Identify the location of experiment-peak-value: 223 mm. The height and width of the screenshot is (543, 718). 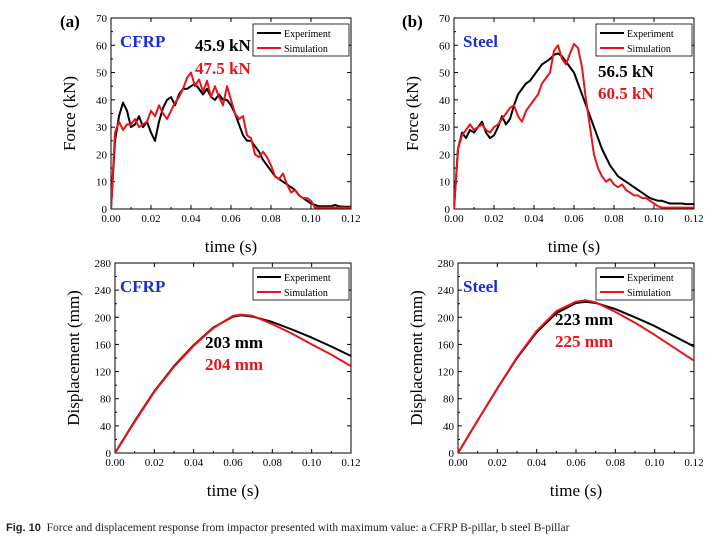
(584, 319).